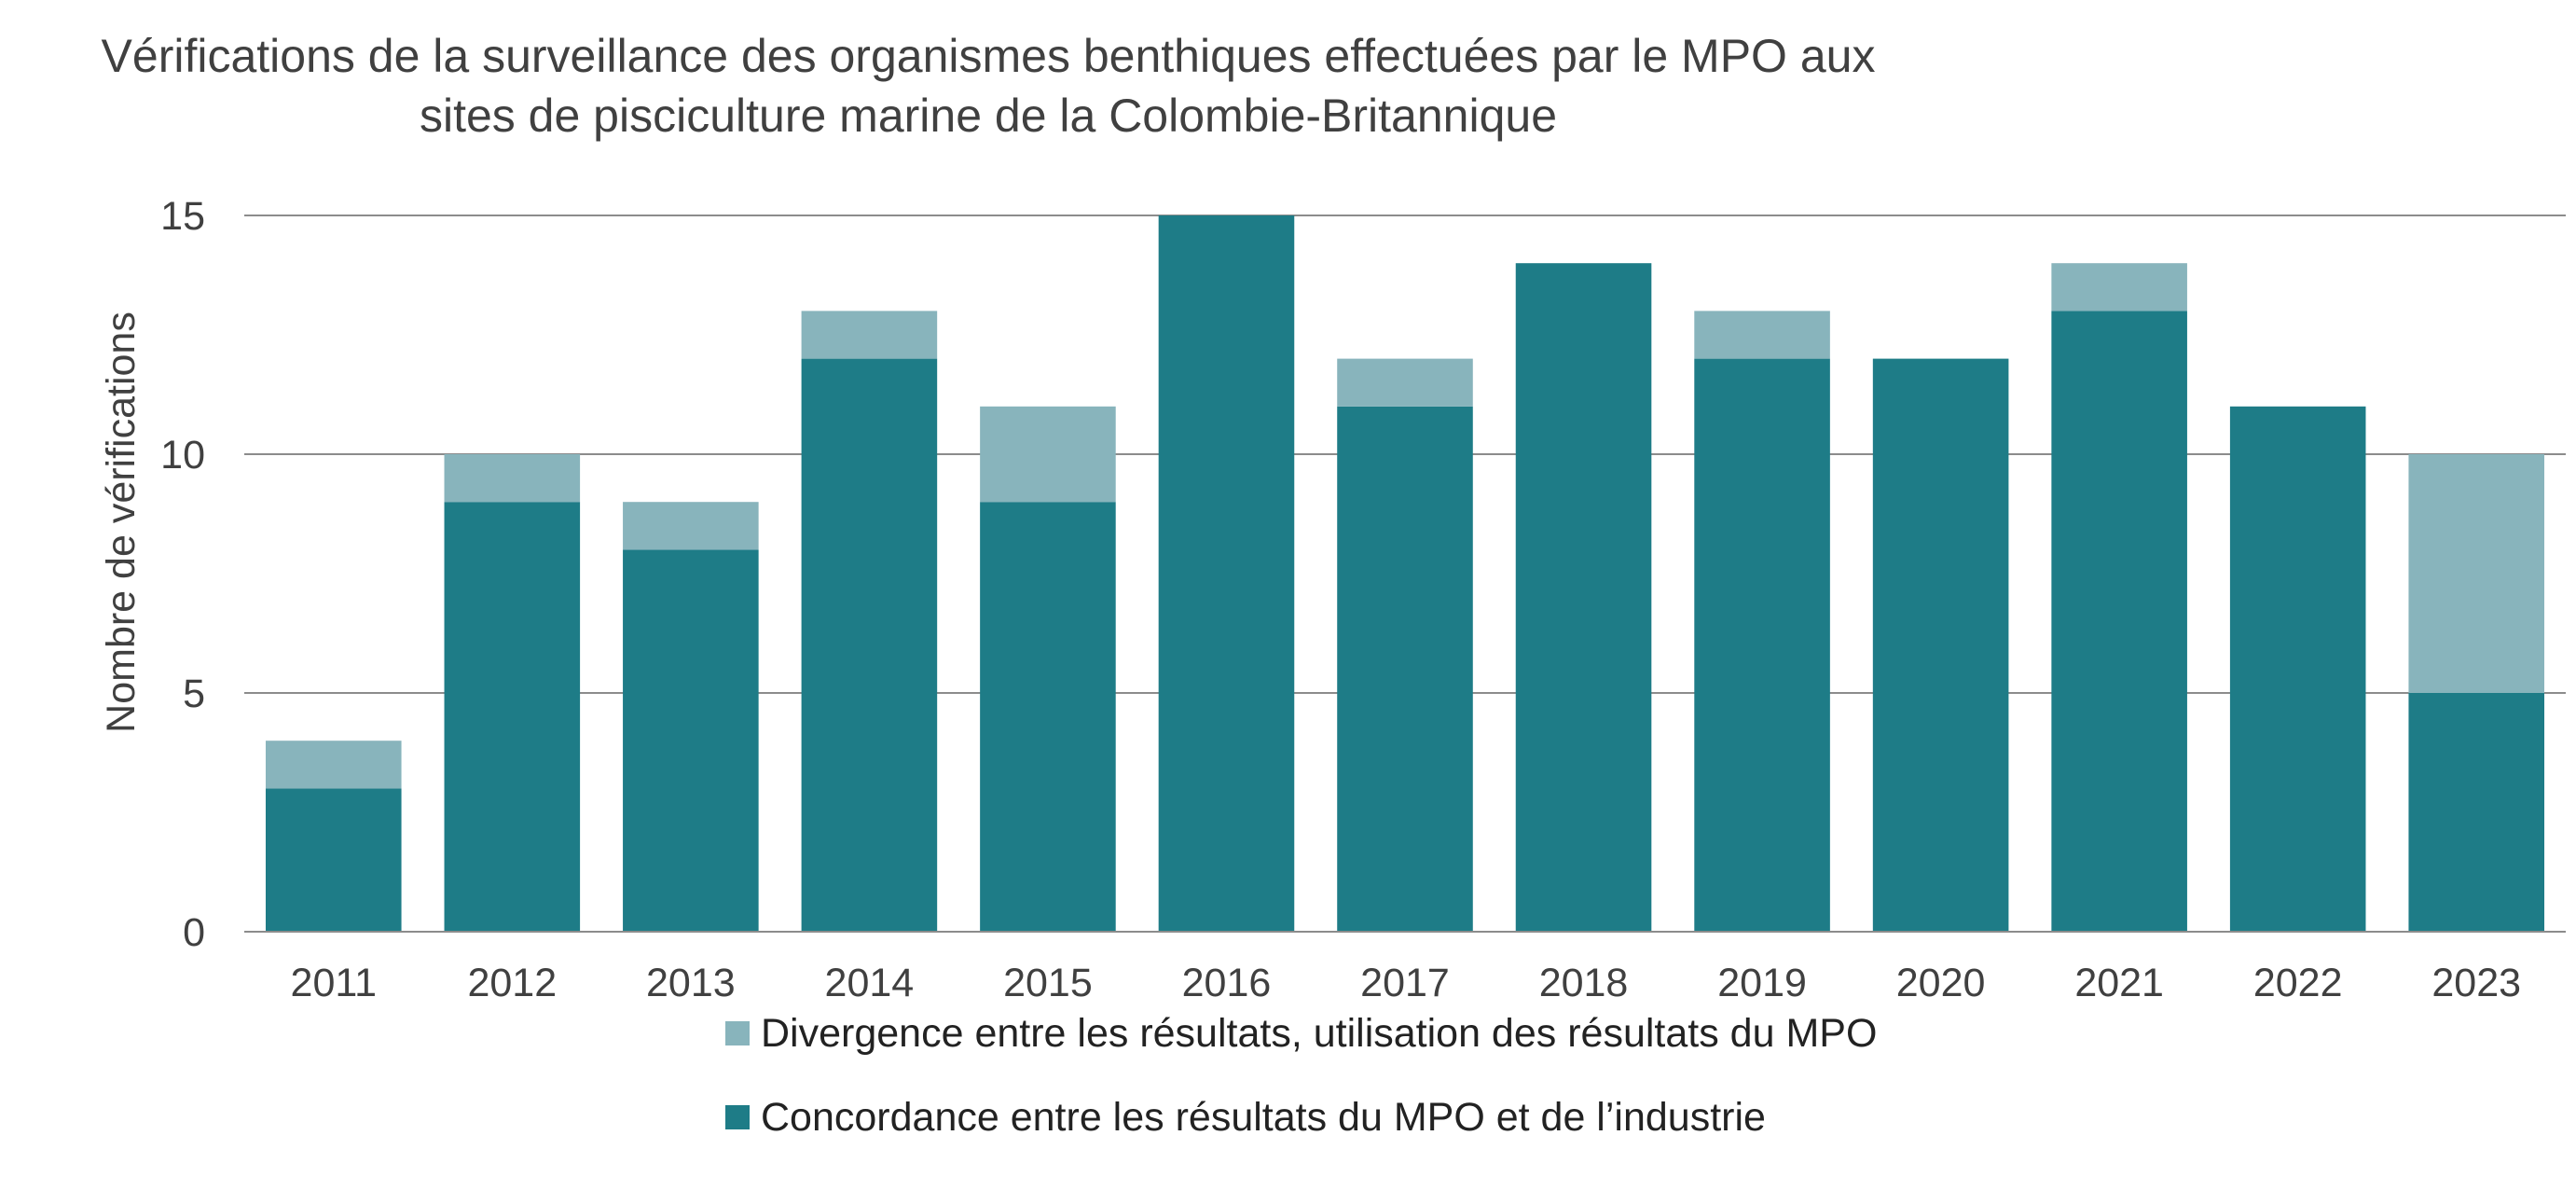 The height and width of the screenshot is (1177, 2576). Describe the element at coordinates (194, 694) in the screenshot. I see `y-tick-label: 5` at that location.